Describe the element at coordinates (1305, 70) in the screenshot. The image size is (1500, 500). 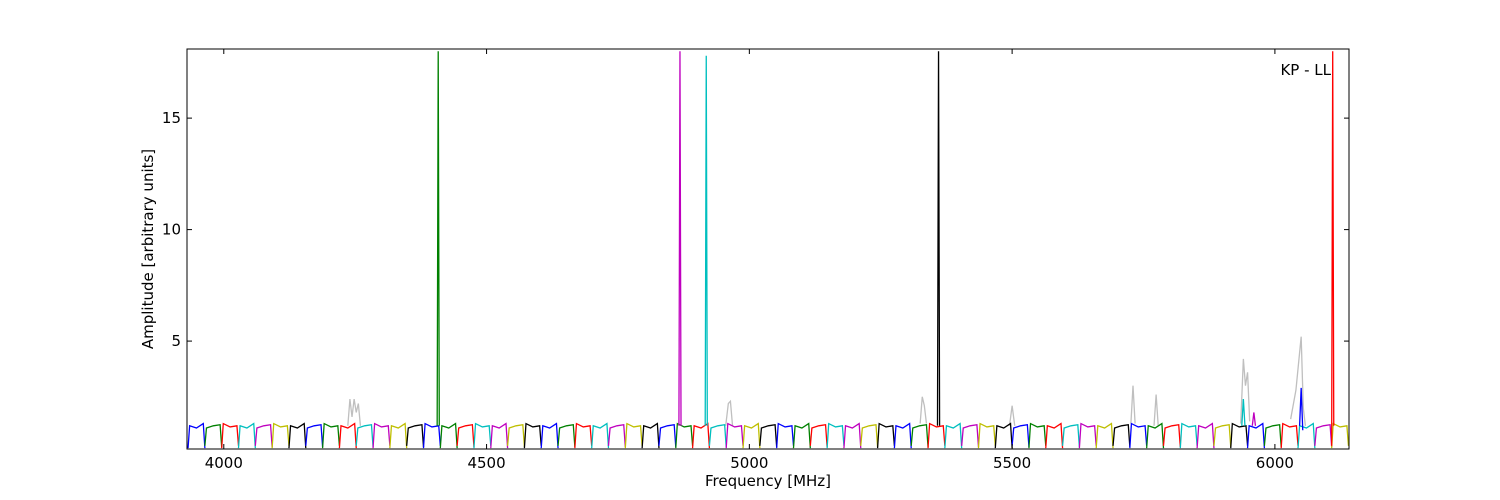
I see `annotation: KP - LL` at that location.